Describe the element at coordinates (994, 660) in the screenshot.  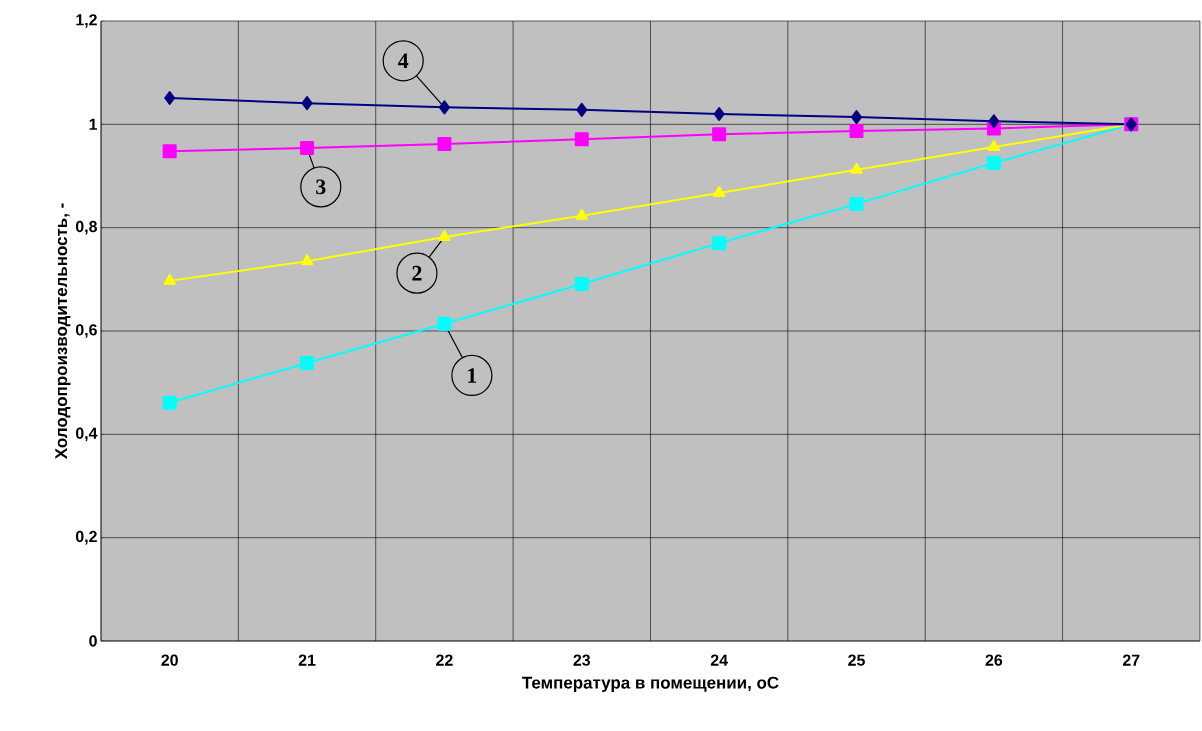
I see `x-tick-label: 26` at that location.